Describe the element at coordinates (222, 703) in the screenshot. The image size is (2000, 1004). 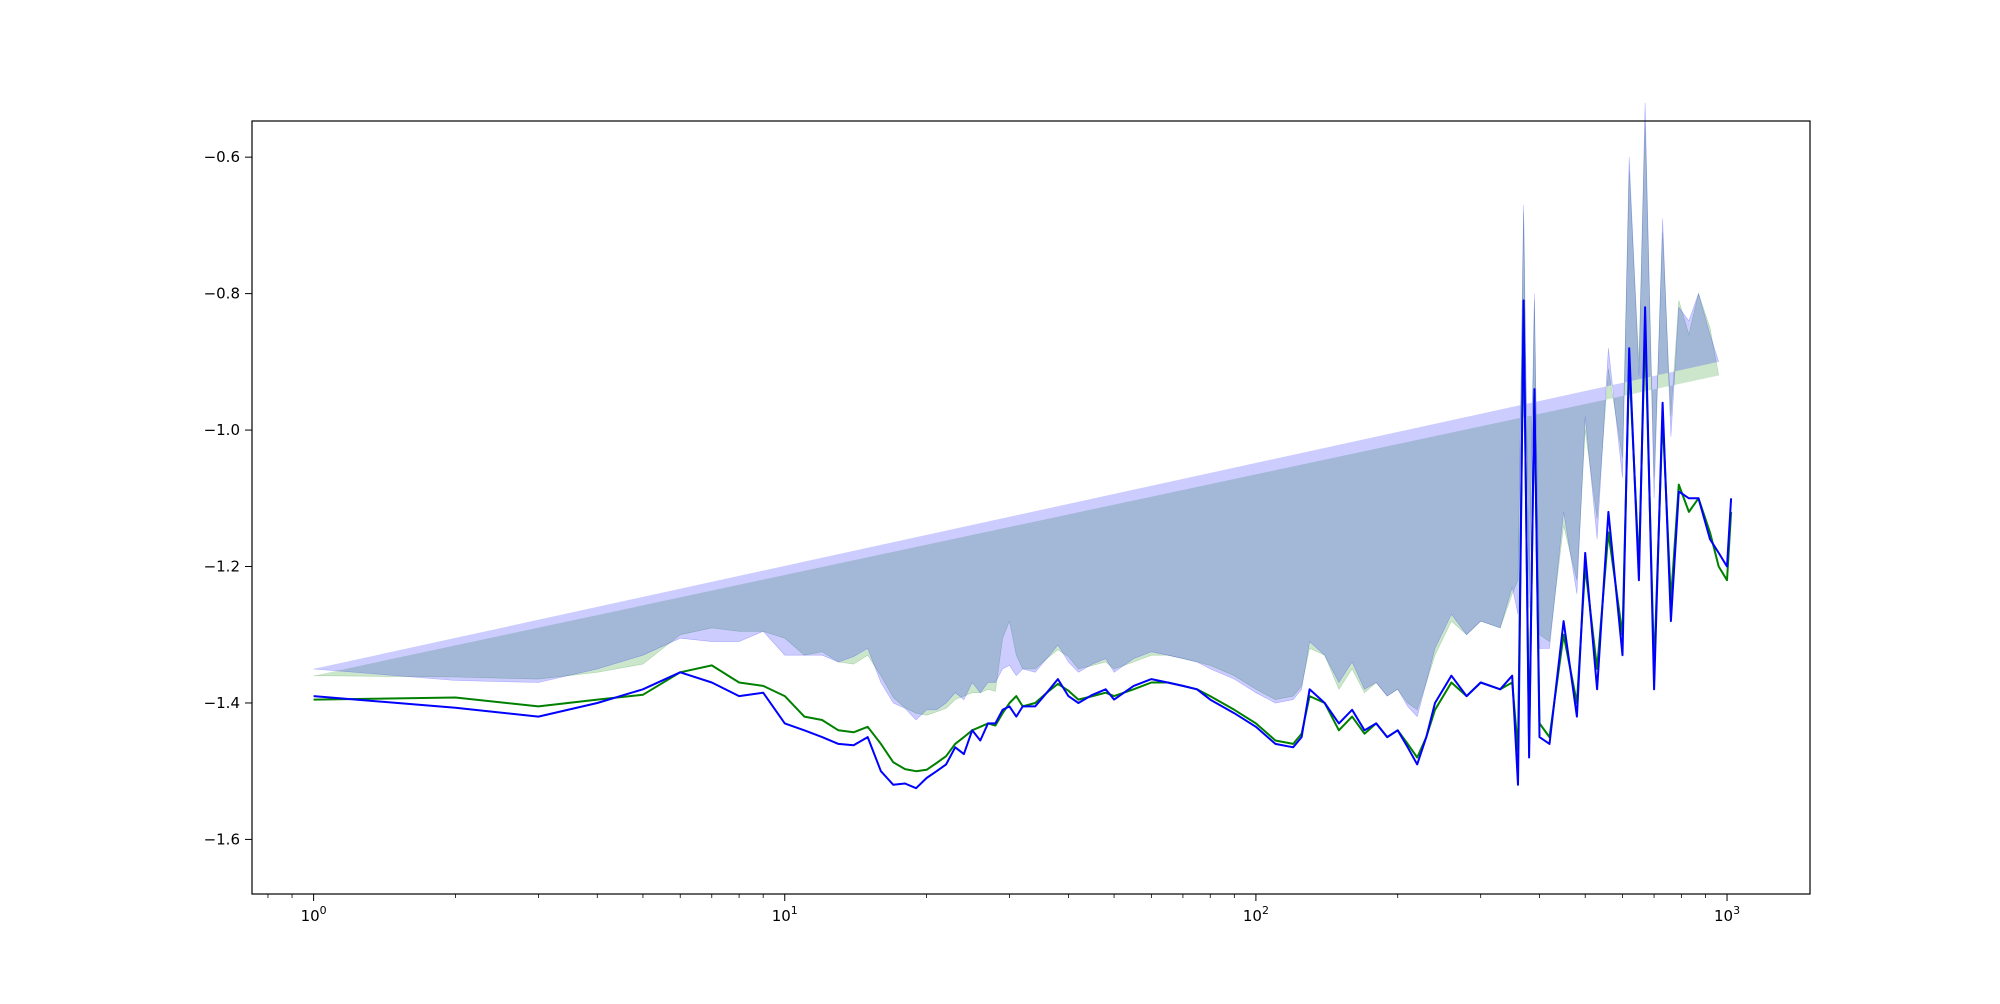
I see `y-tick-label: −1.4` at that location.